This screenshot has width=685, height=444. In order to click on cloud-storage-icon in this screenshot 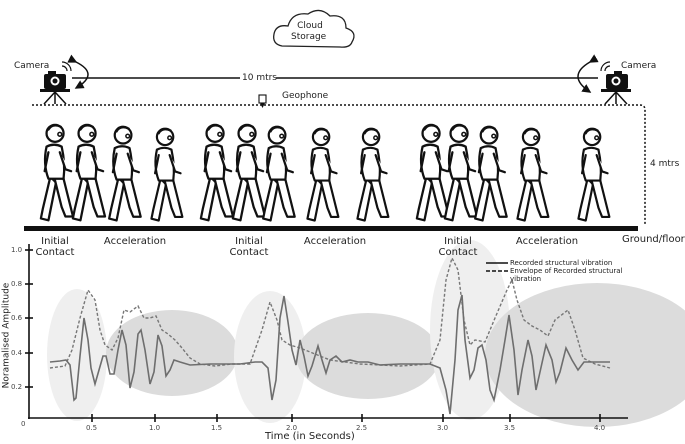, I will do `click(314, 28)`.